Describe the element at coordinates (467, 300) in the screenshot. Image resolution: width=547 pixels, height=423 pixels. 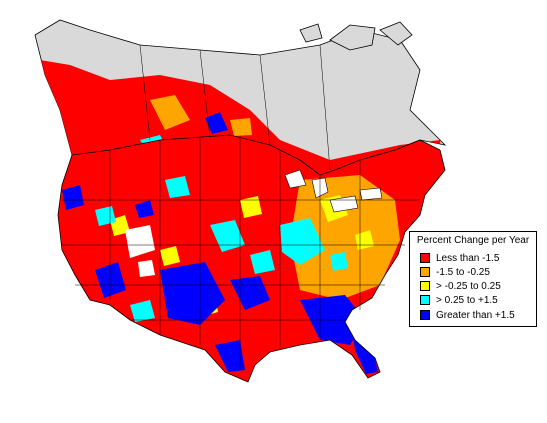
I see `legend-label: > 0.25 to +1.5` at that location.